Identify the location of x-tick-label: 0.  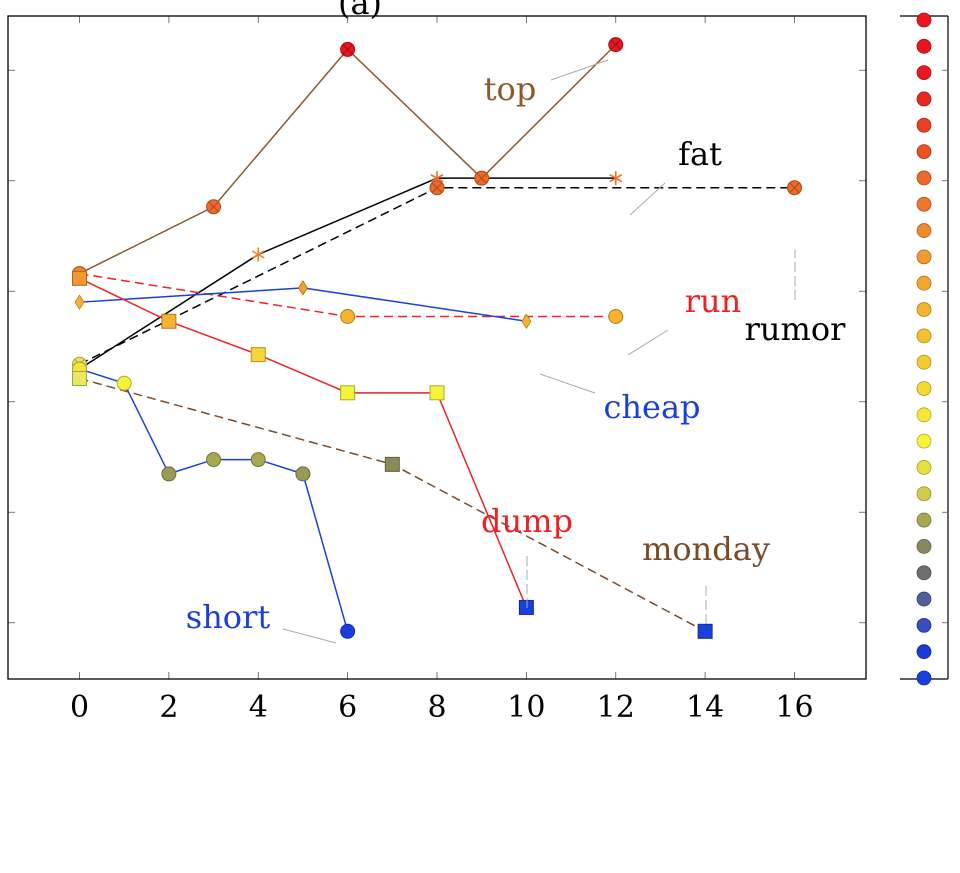
(79, 707).